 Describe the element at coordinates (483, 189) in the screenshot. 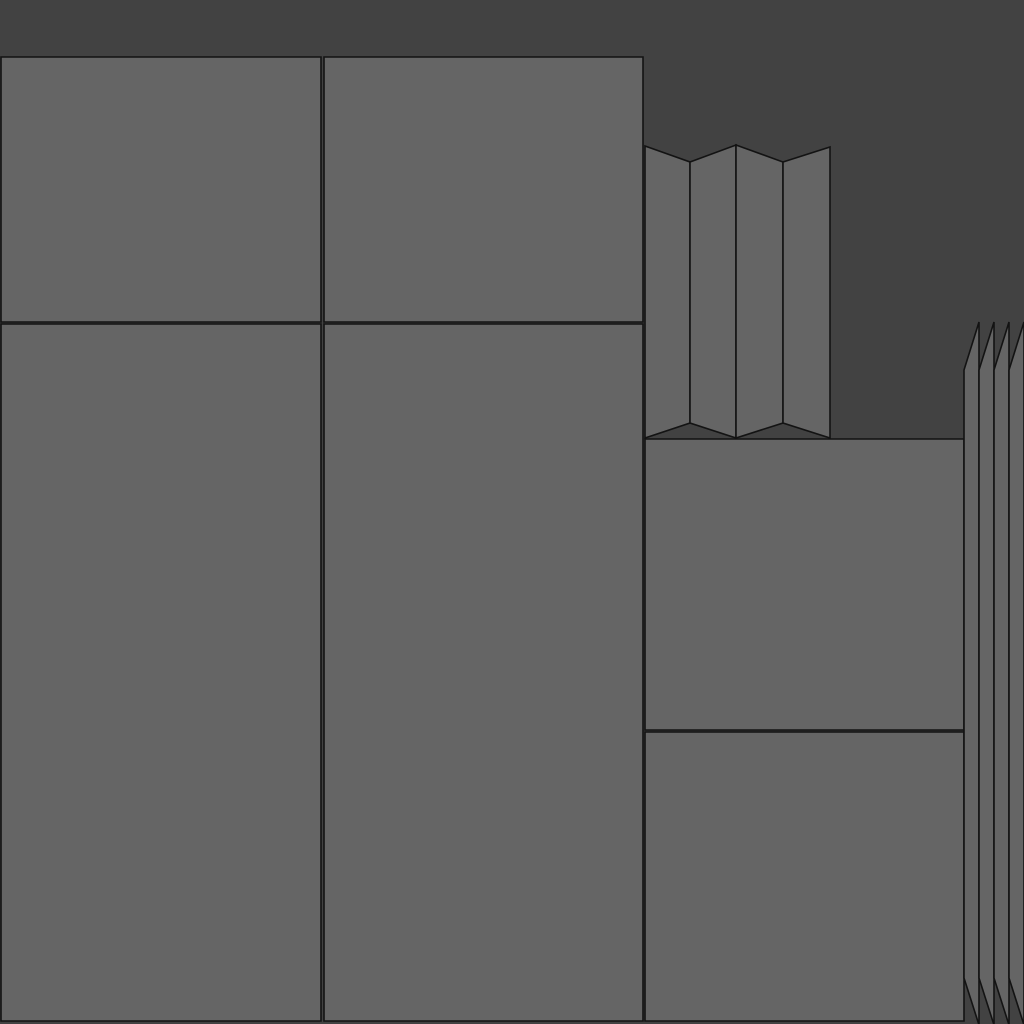

I see `quad-top-middle` at that location.